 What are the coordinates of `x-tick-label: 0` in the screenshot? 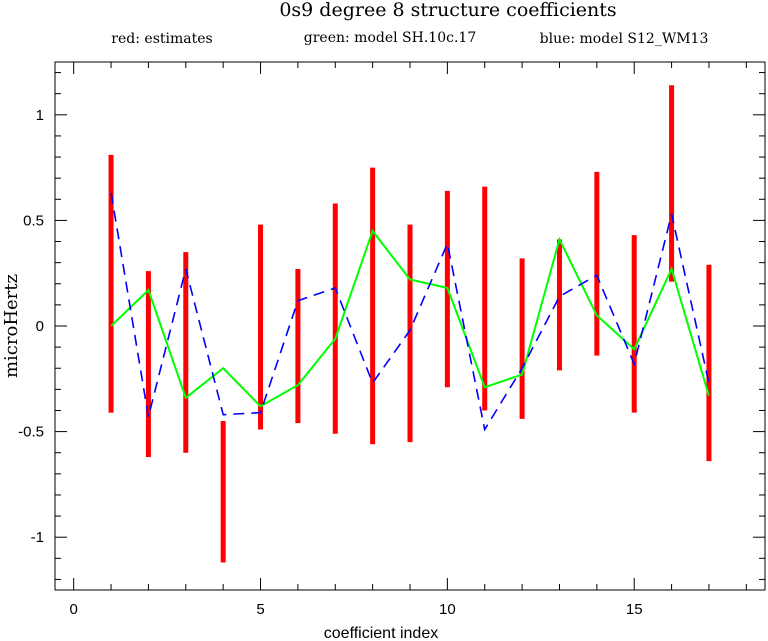 It's located at (74, 609).